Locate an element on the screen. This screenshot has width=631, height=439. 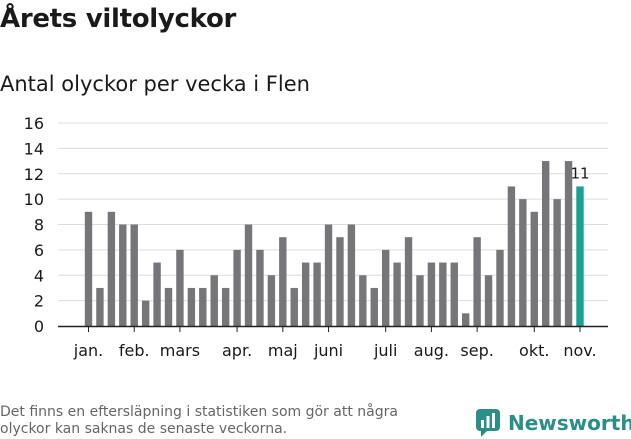
brand-name: Newsworthy is located at coordinates (569, 423).